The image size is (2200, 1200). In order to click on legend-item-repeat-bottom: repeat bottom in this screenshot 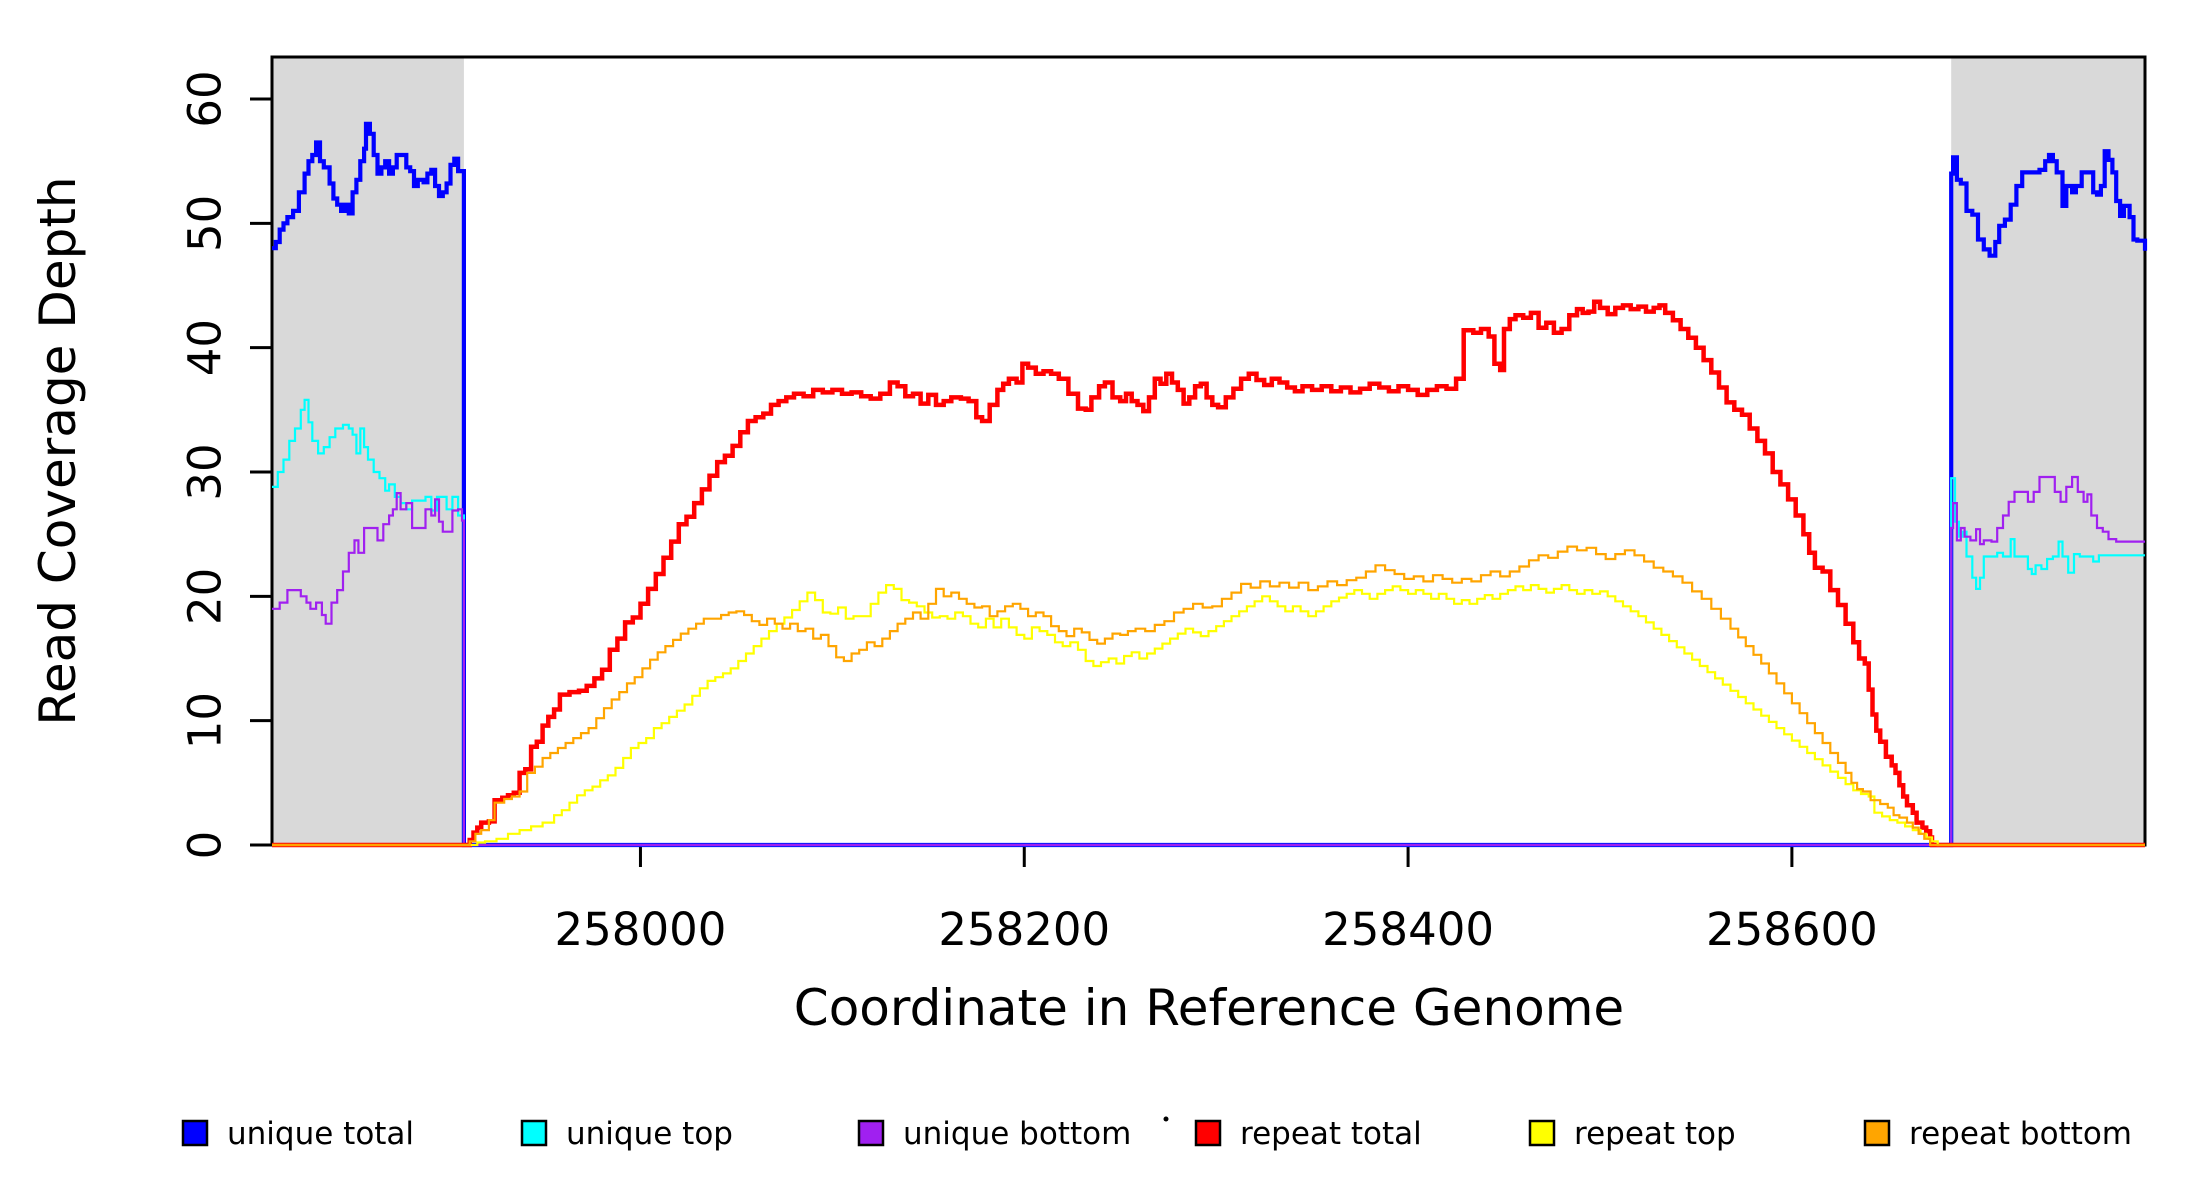, I will do `click(1997, 1134)`.